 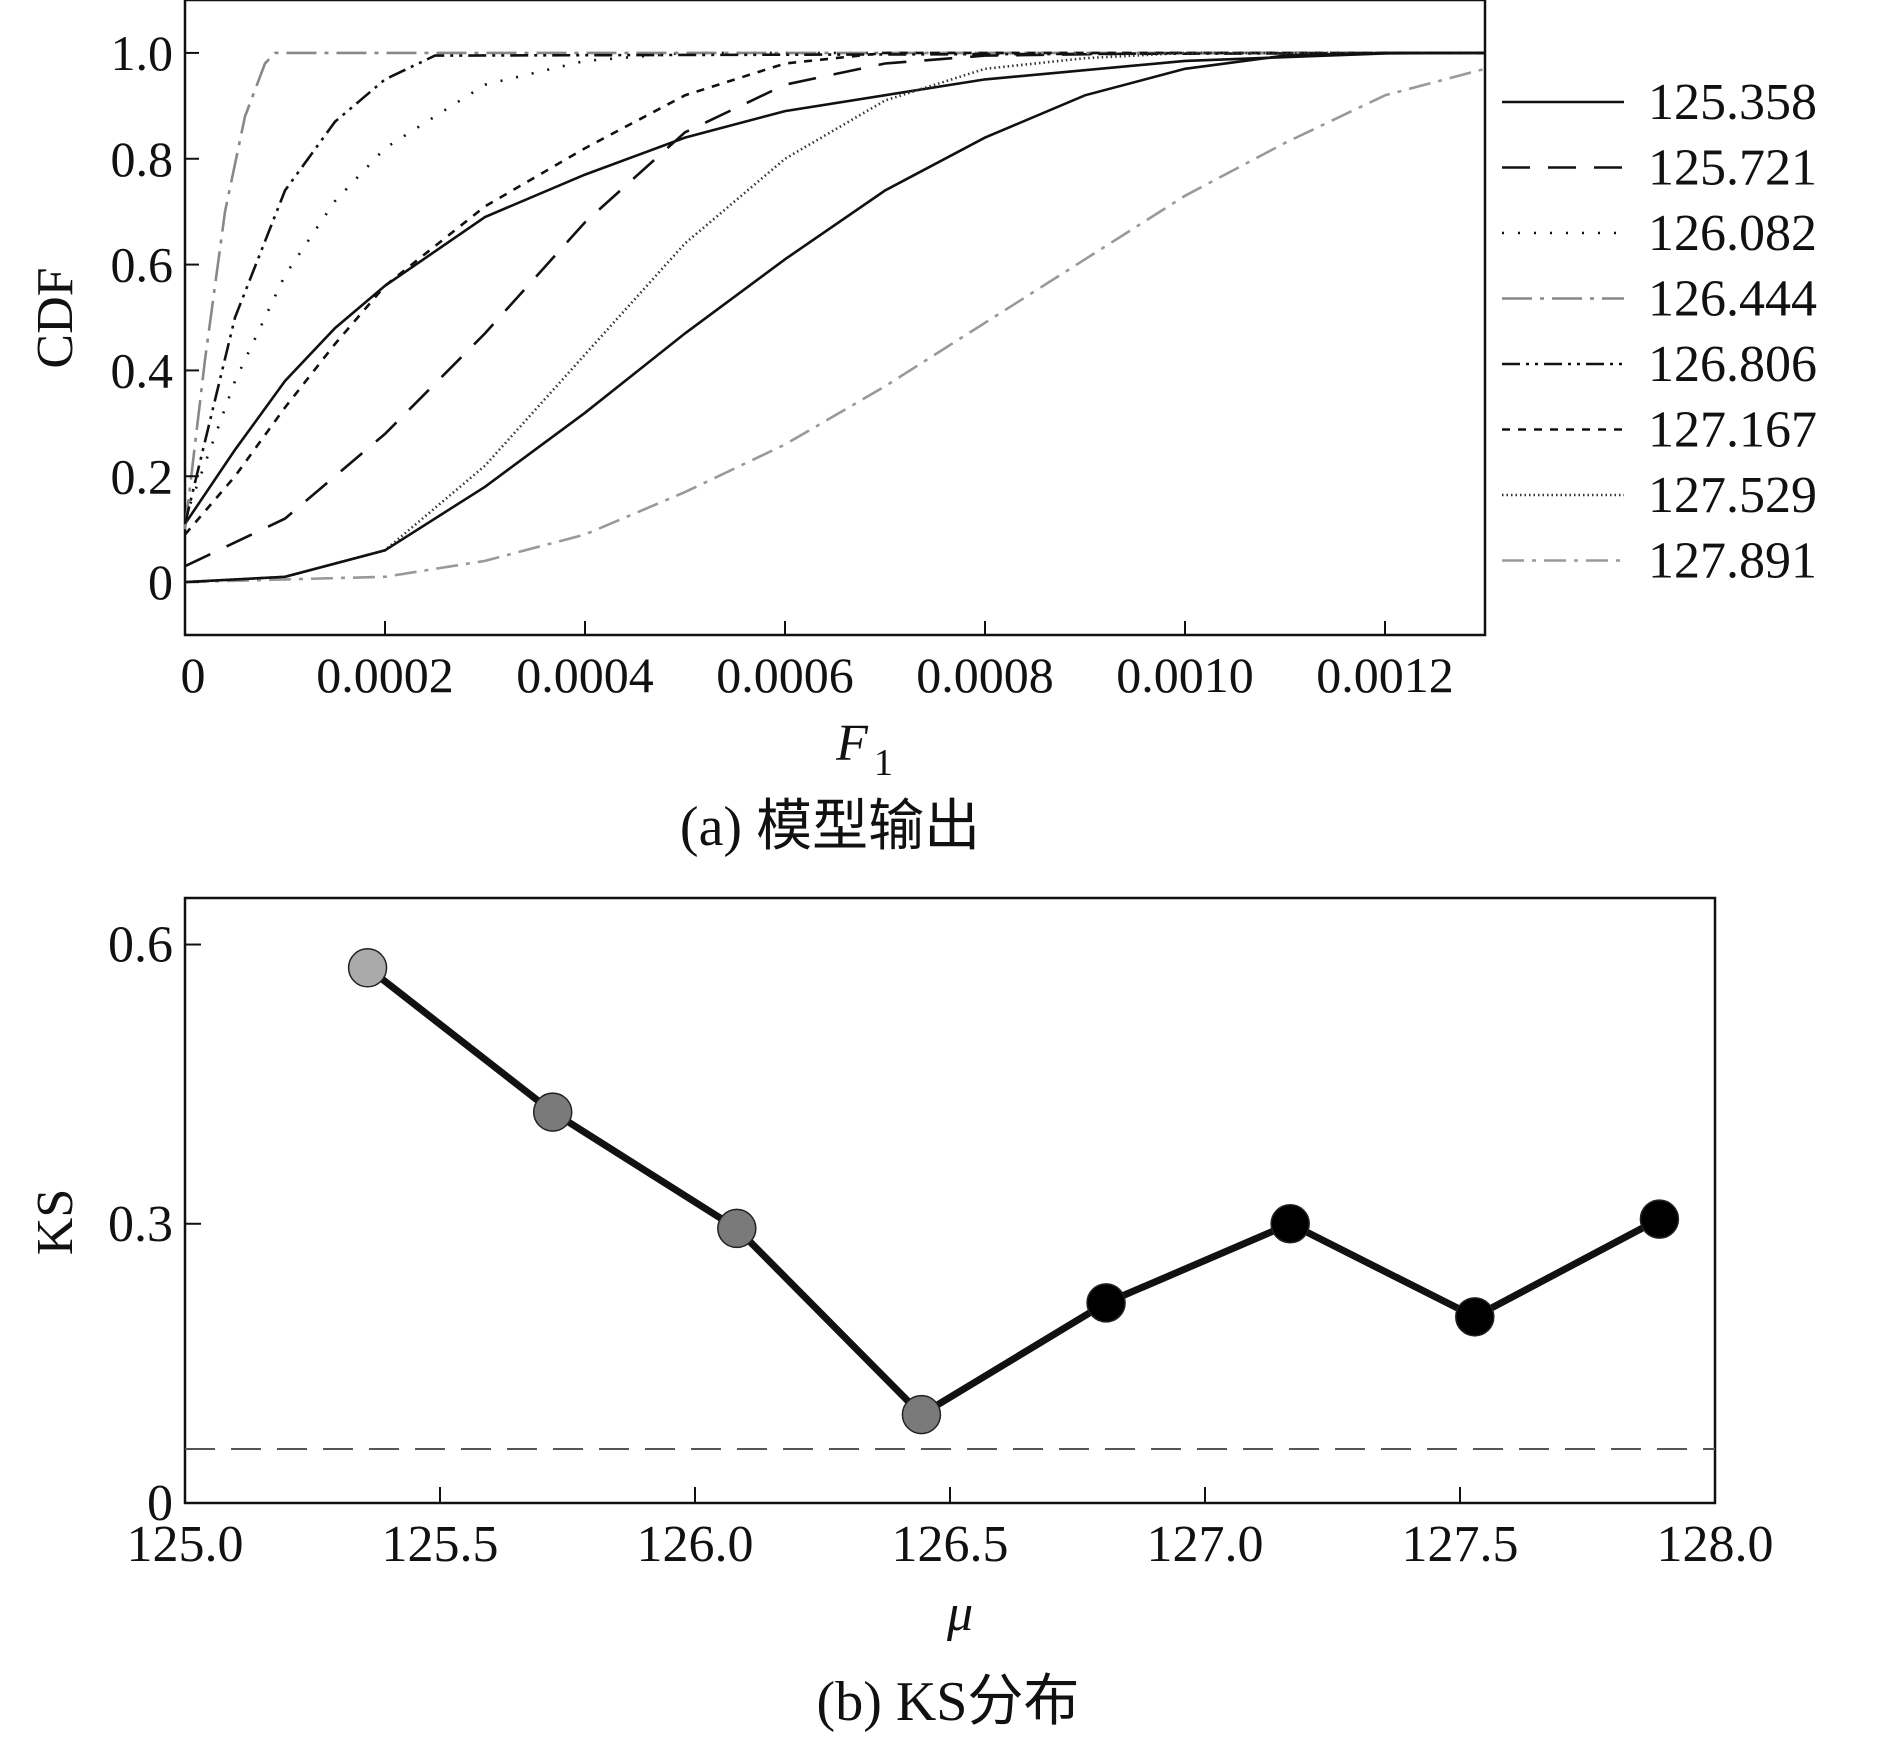 I want to click on legend-label: 126.082, so click(x=1732, y=233).